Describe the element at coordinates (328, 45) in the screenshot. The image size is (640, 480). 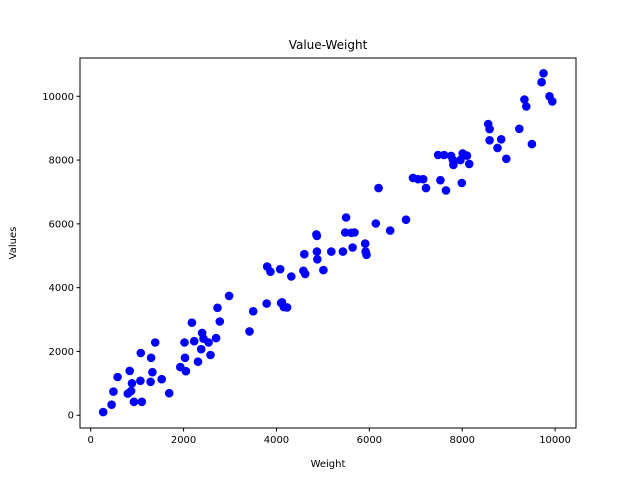
I see `chart-title: Value-Weight` at that location.